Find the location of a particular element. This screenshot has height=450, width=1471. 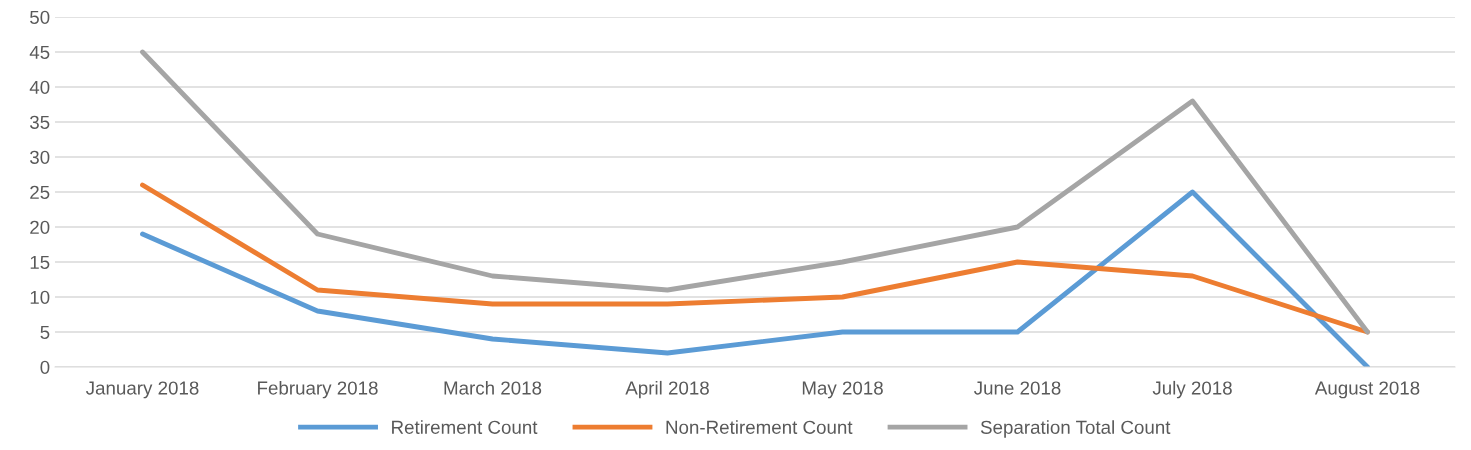

x-tick-label: August 2018 is located at coordinates (1367, 390).